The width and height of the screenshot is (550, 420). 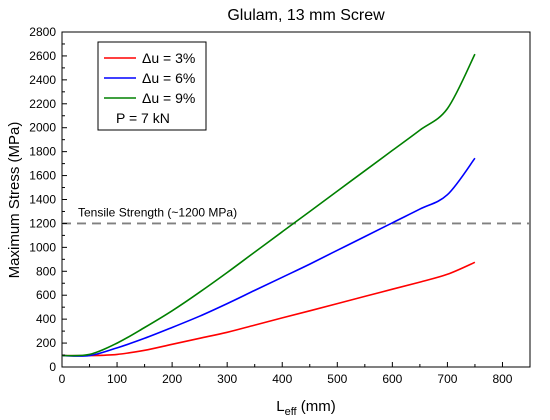 I want to click on legend: Δu = 3% Δu = 6% Δu = 9% P = 7 kN, so click(x=152, y=86).